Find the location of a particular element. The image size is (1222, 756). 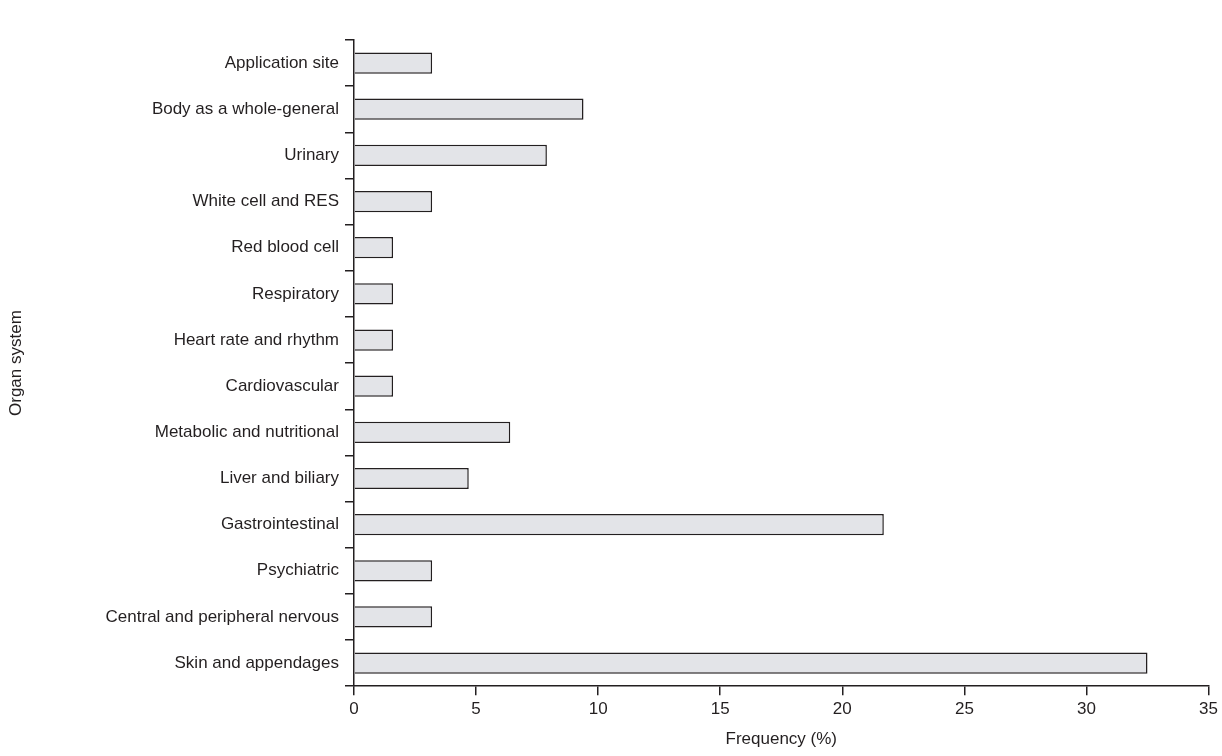

x-tick-label: 0 is located at coordinates (354, 709).